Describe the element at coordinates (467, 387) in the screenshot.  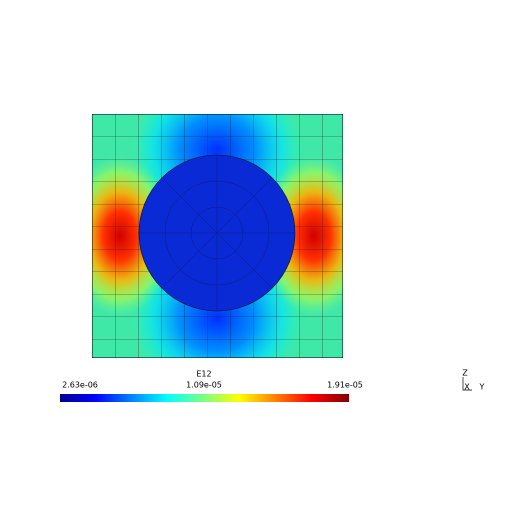
I see `triad-label: X` at that location.